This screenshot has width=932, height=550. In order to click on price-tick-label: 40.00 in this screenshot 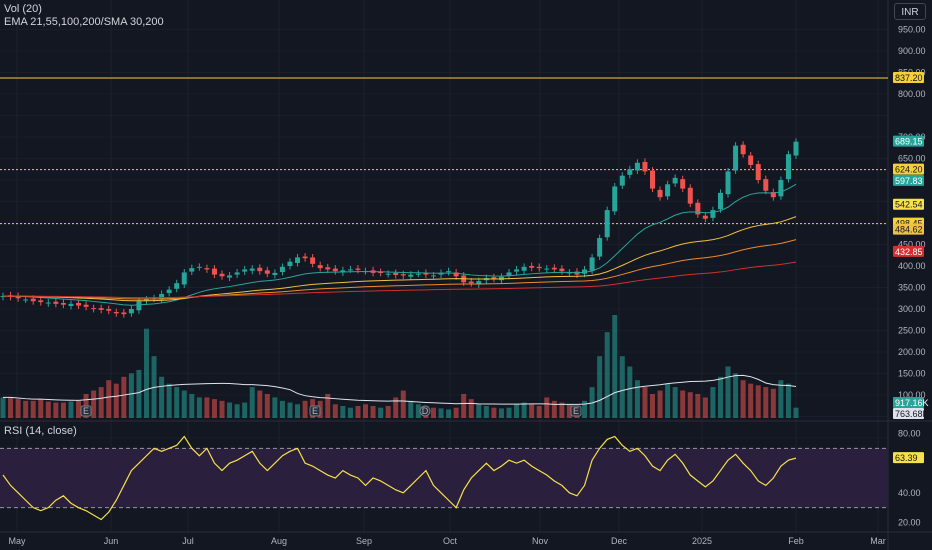, I will do `click(909, 493)`.